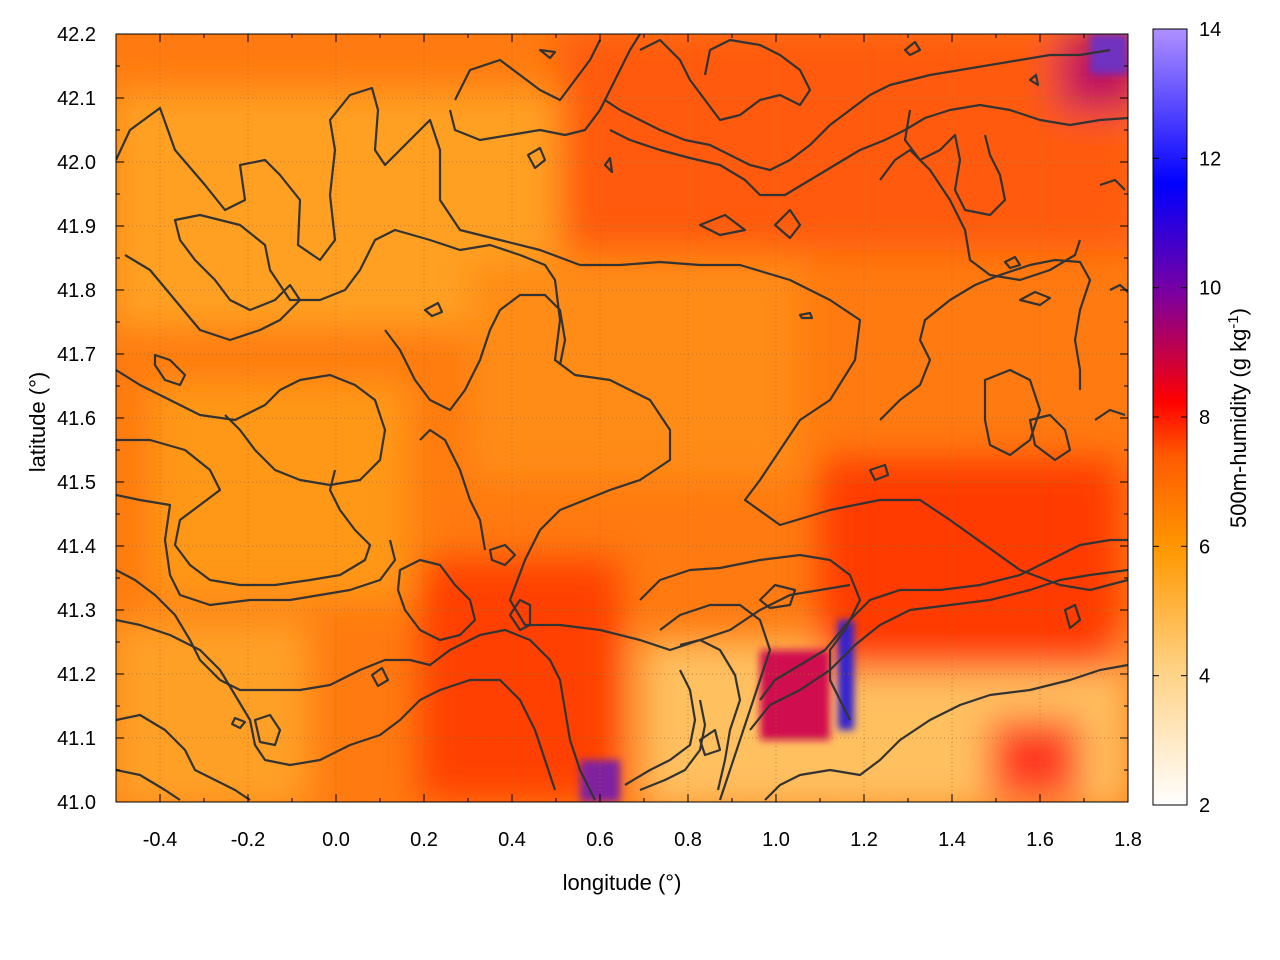 This screenshot has height=960, width=1280. Describe the element at coordinates (1204, 806) in the screenshot. I see `colorbar-tick-label: 2` at that location.